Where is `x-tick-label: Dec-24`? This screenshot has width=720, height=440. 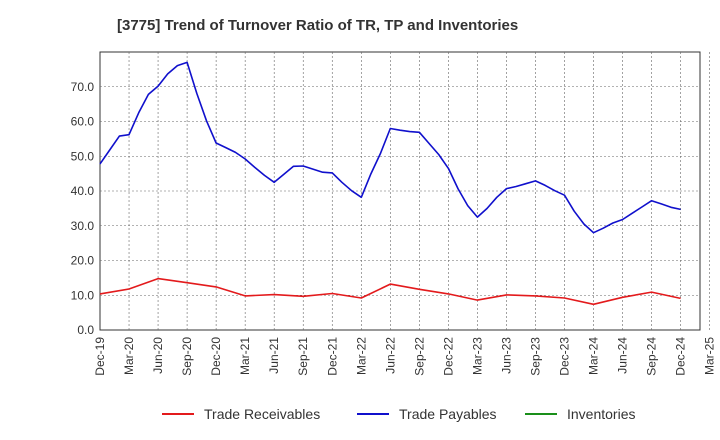
x-tick-label: Dec-24 is located at coordinates (681, 356).